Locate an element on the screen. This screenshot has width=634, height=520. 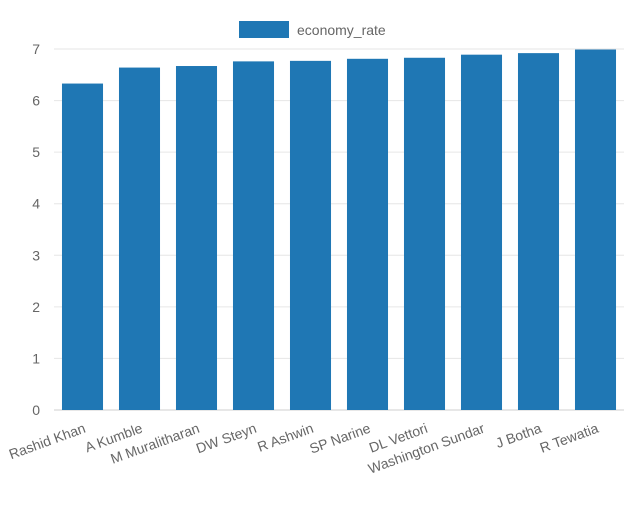
legend-swatch-economy-rate is located at coordinates (264, 29).